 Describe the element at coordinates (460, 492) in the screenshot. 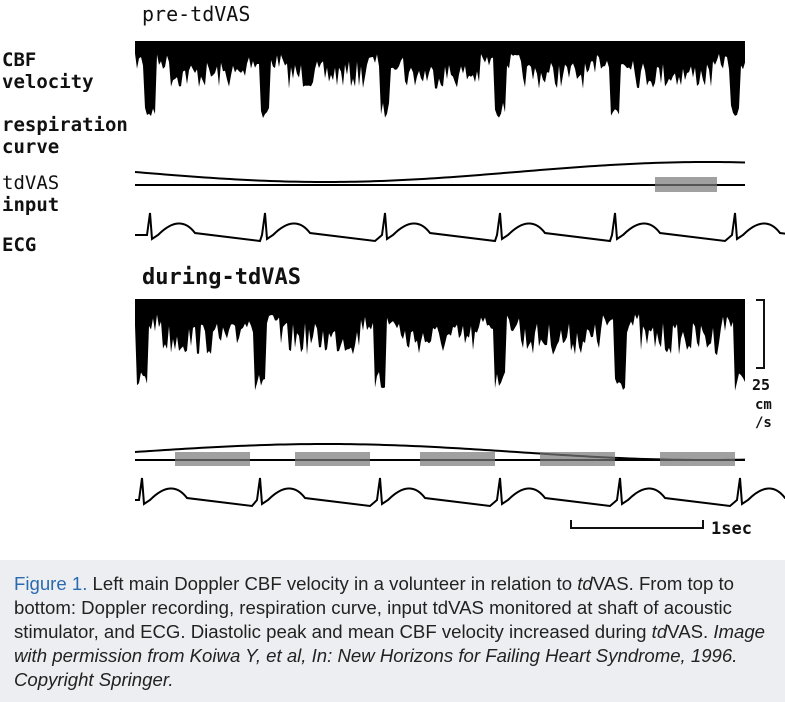

I see `ecg-during` at that location.